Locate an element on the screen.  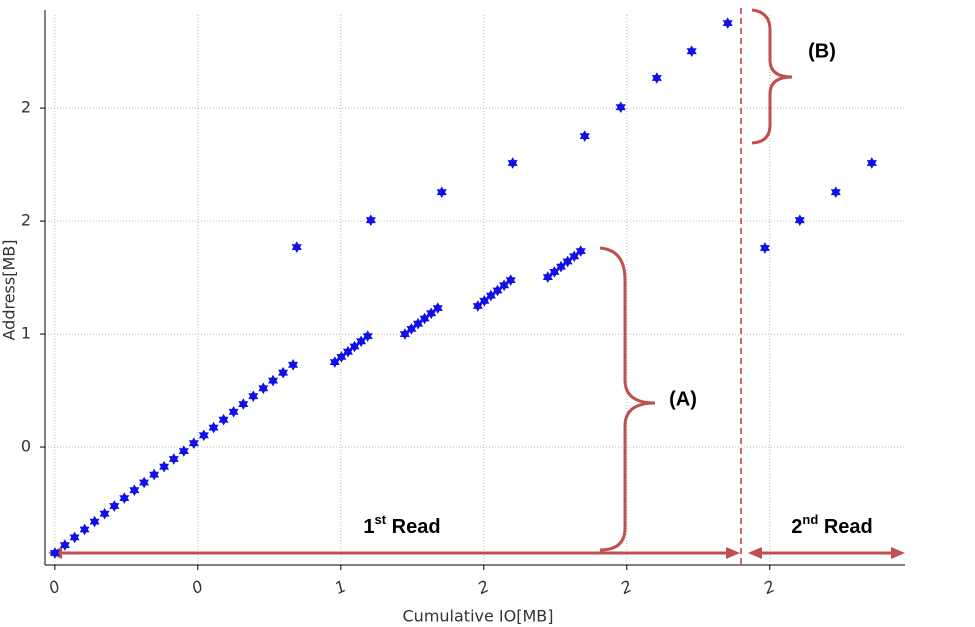
brace-b is located at coordinates (772, 76).